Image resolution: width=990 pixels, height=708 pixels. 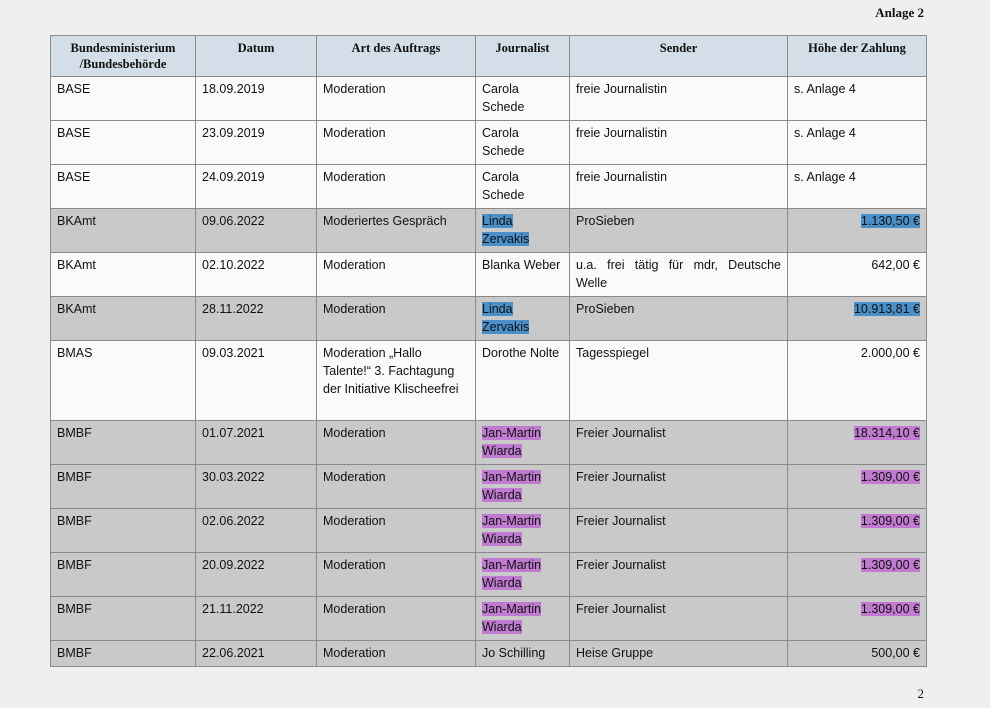 What do you see at coordinates (256, 56) in the screenshot?
I see `header-date: Datum` at bounding box center [256, 56].